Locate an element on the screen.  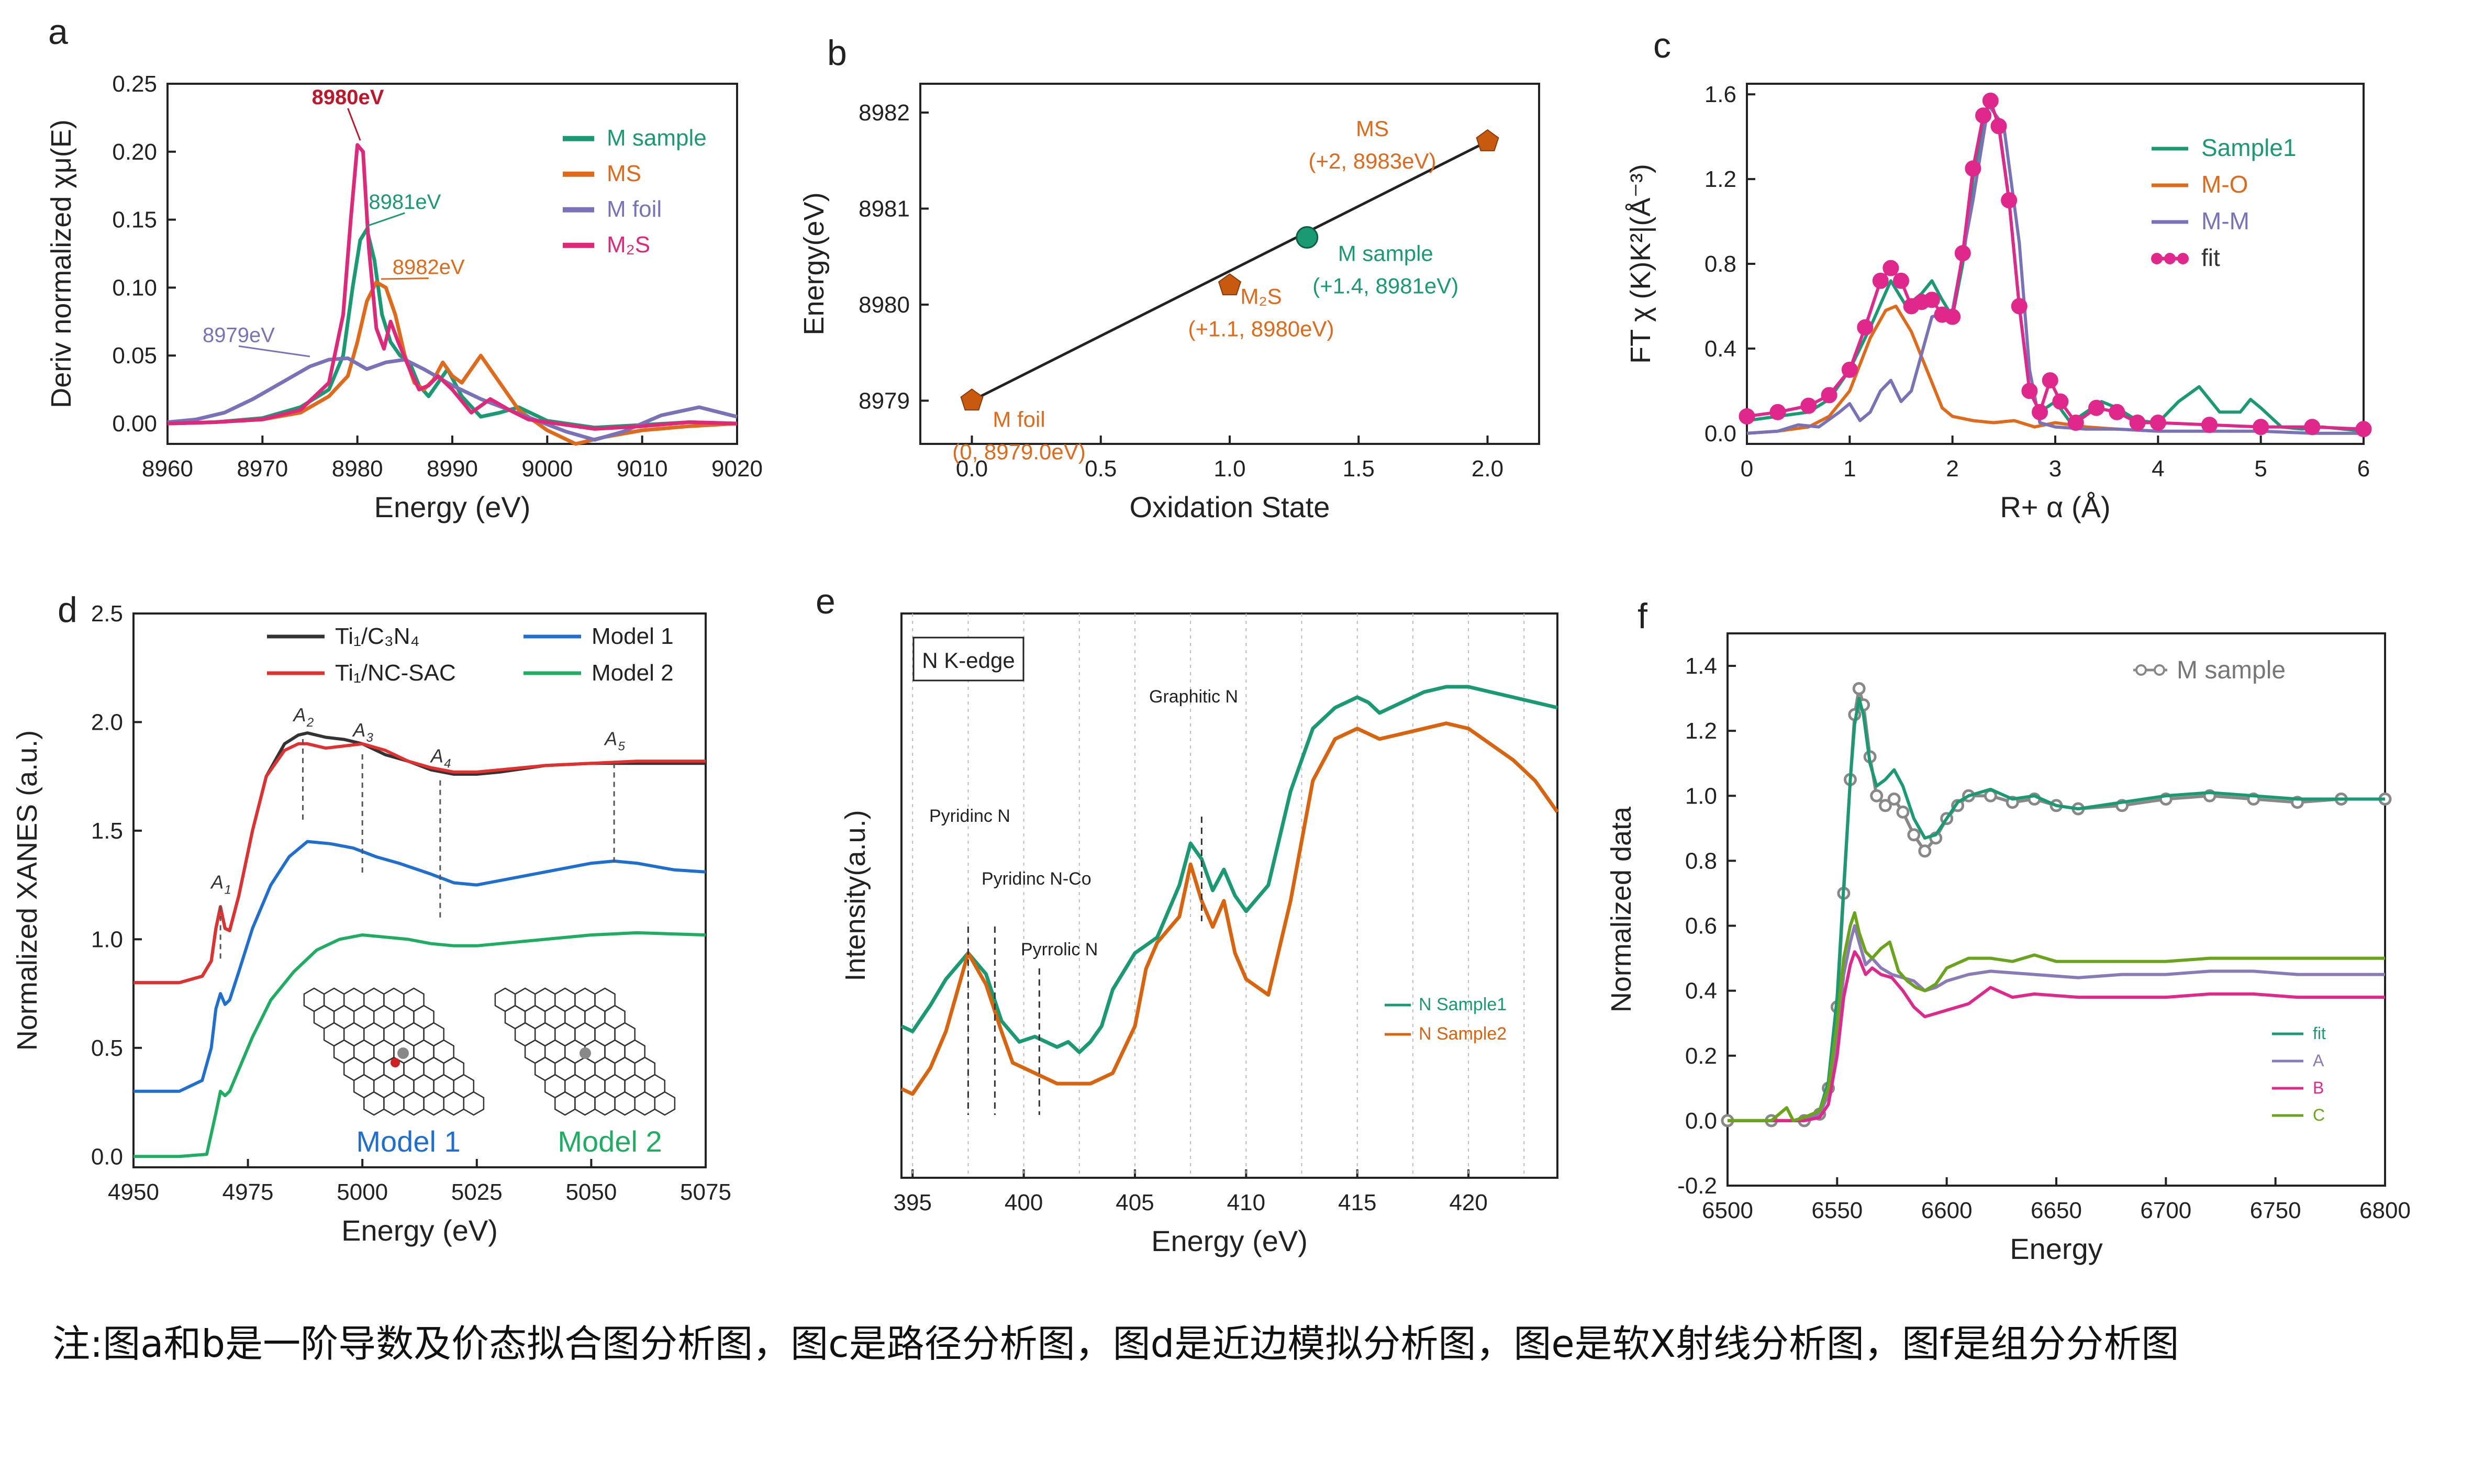
y-axis-label: Deriv normalized χμ(E) is located at coordinates (61, 263).